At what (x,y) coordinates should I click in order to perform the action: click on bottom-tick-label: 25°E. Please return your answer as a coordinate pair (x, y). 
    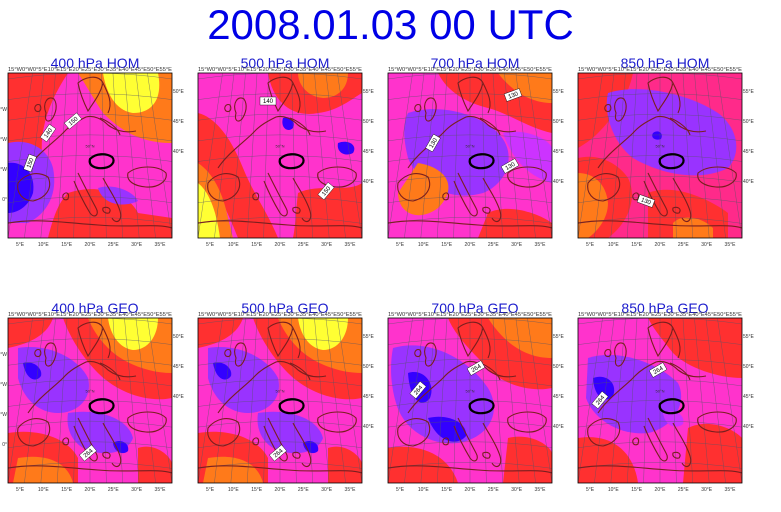
    Looking at the image, I should click on (494, 245).